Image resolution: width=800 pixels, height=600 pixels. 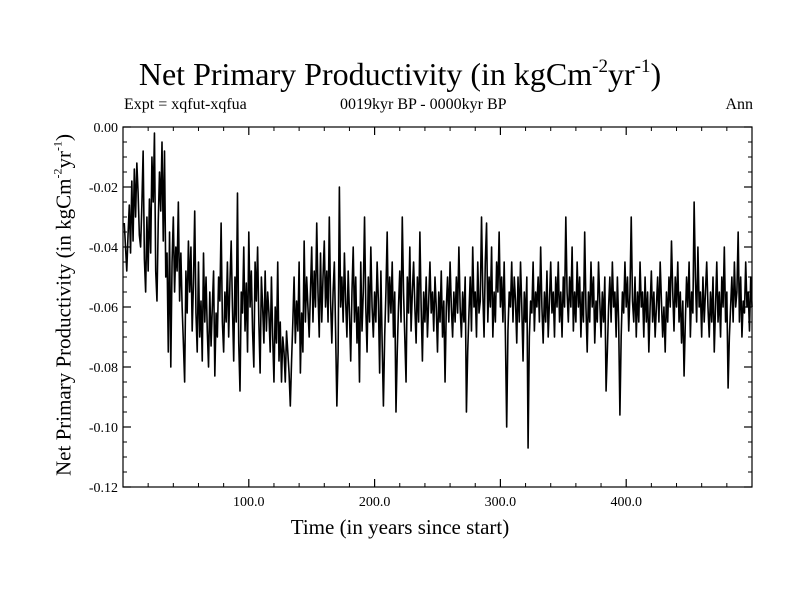 I want to click on experiment-label: Expt = xqfut-xqfua, so click(x=185, y=104).